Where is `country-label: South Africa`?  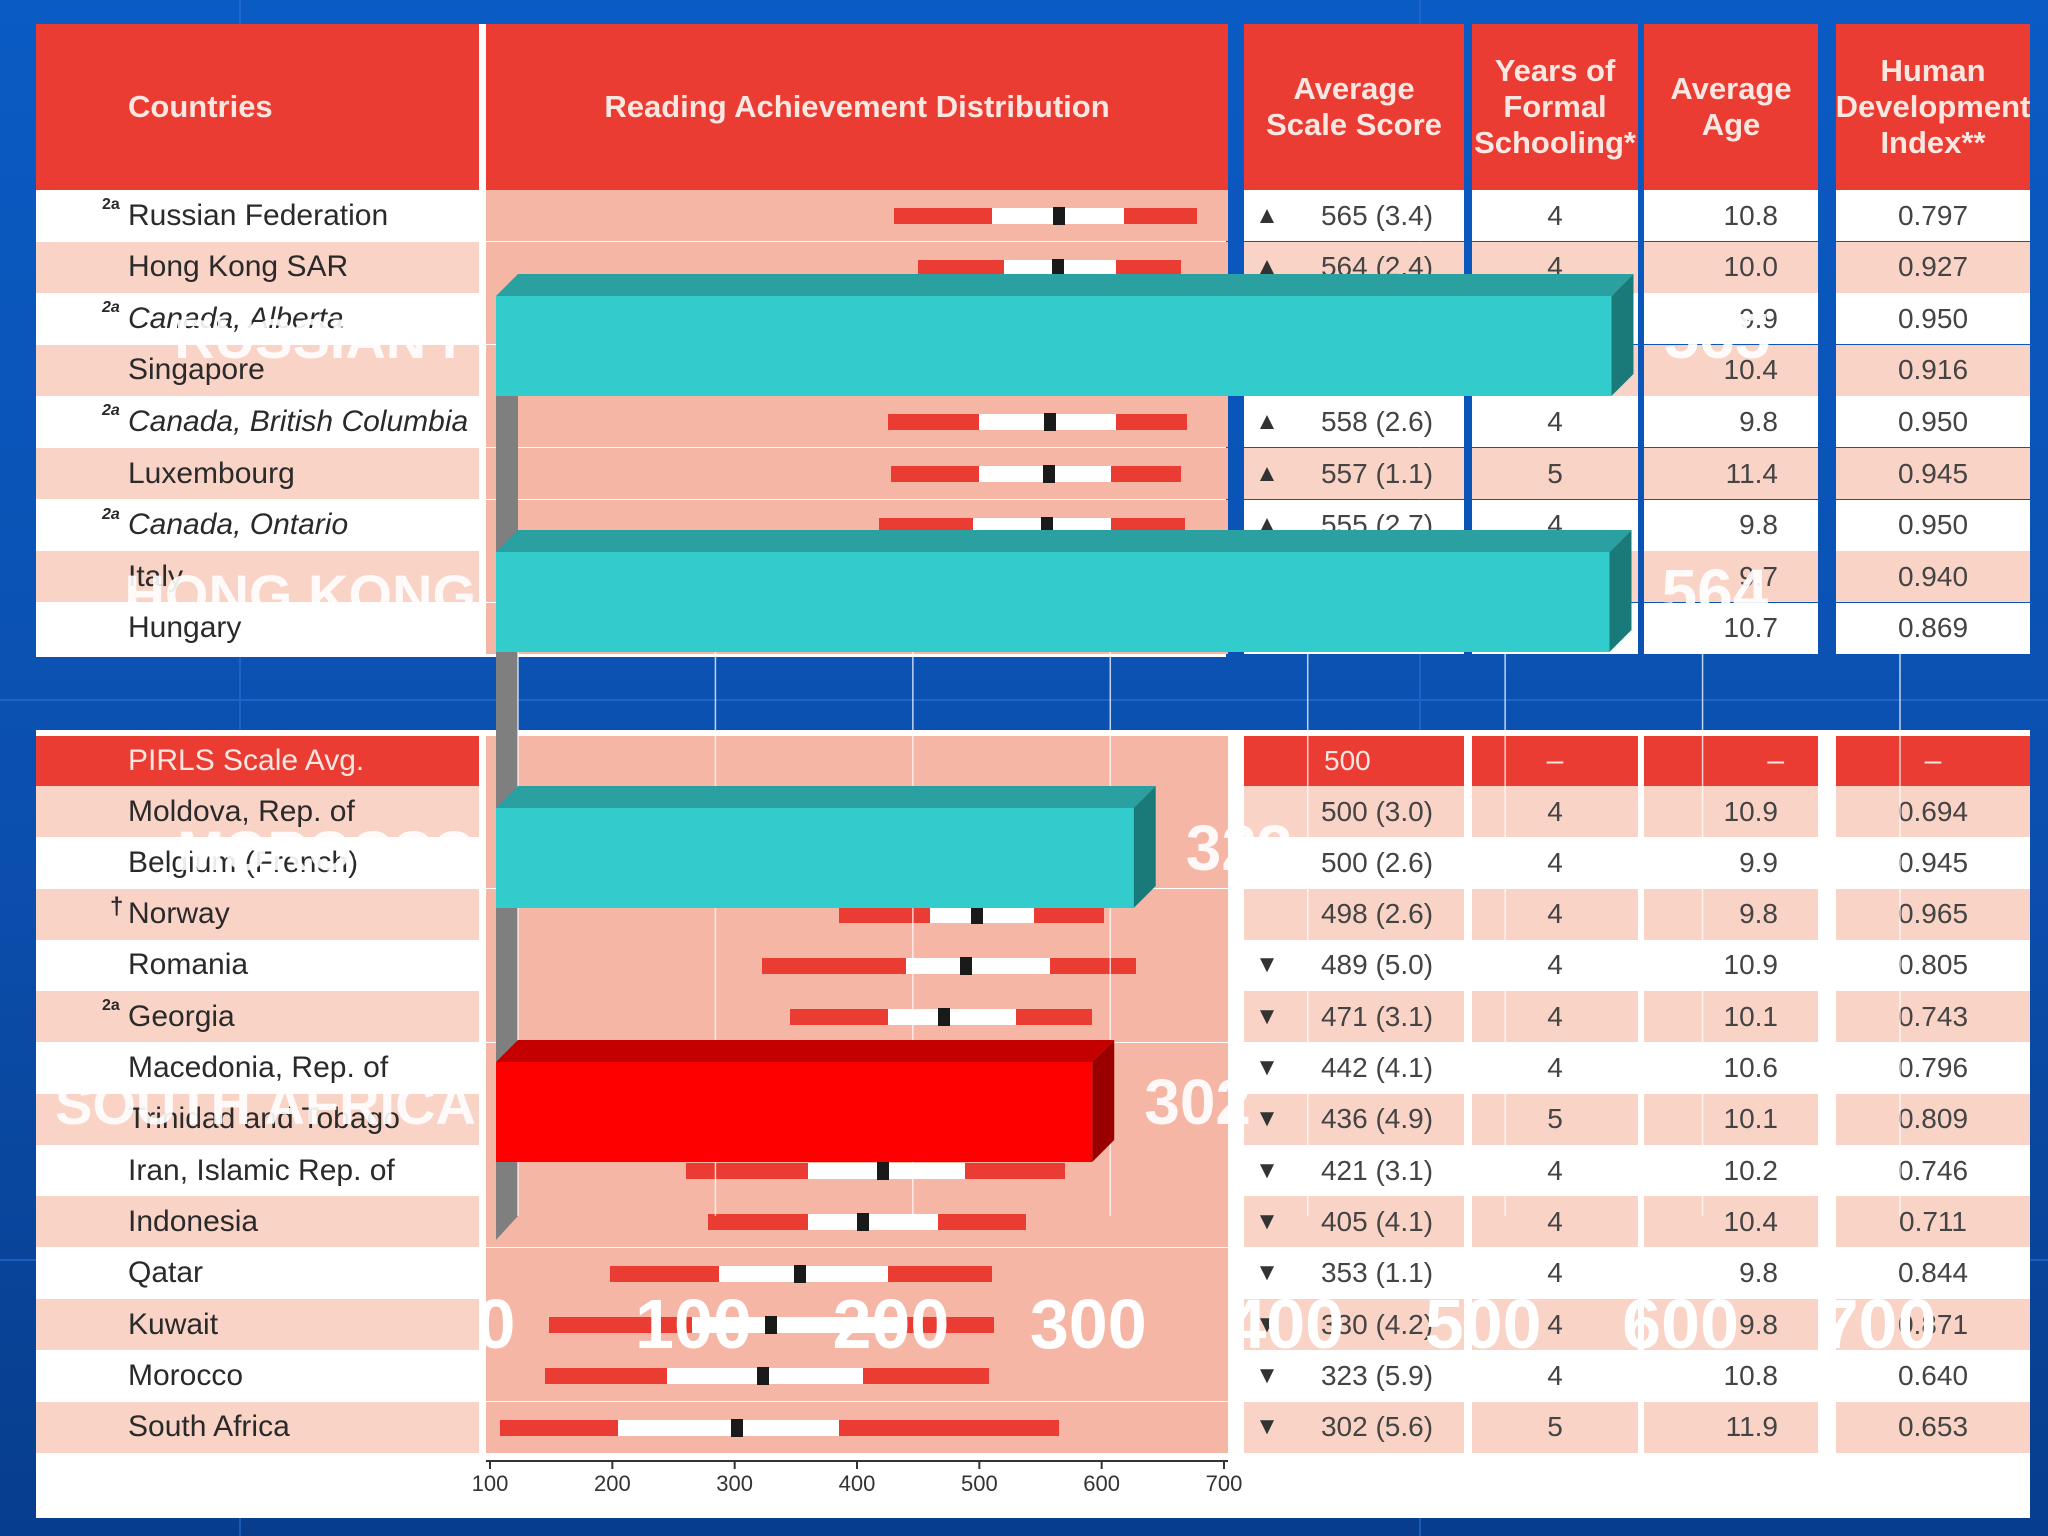 country-label: South Africa is located at coordinates (209, 1427).